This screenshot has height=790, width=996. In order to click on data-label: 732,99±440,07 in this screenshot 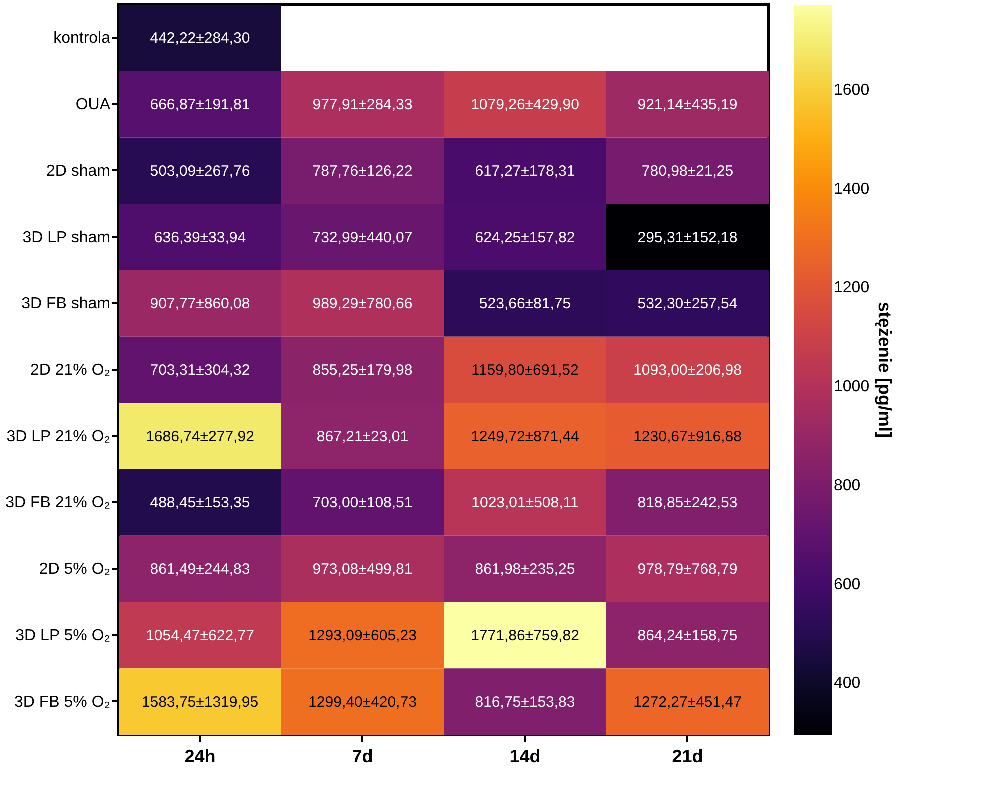, I will do `click(362, 237)`.